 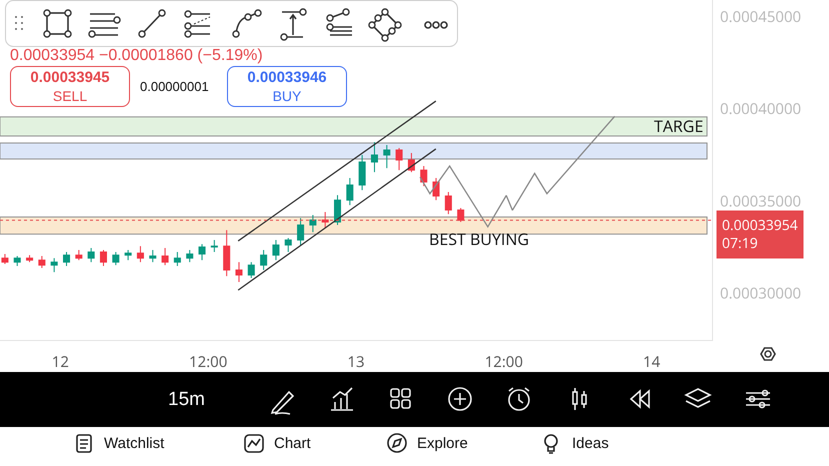 What do you see at coordinates (590, 443) in the screenshot?
I see `text: Ideas` at bounding box center [590, 443].